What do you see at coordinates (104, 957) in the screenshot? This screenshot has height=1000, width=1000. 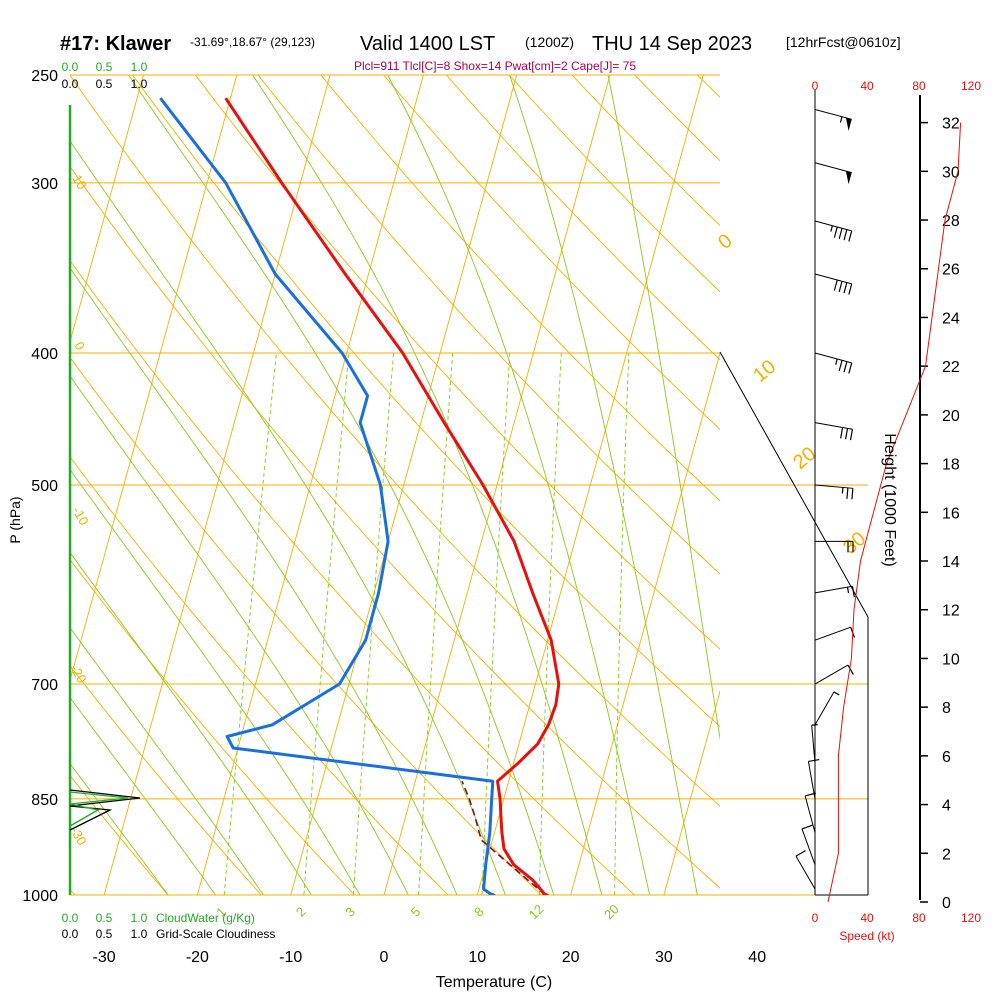 I see `temperature-tick-label: -30` at bounding box center [104, 957].